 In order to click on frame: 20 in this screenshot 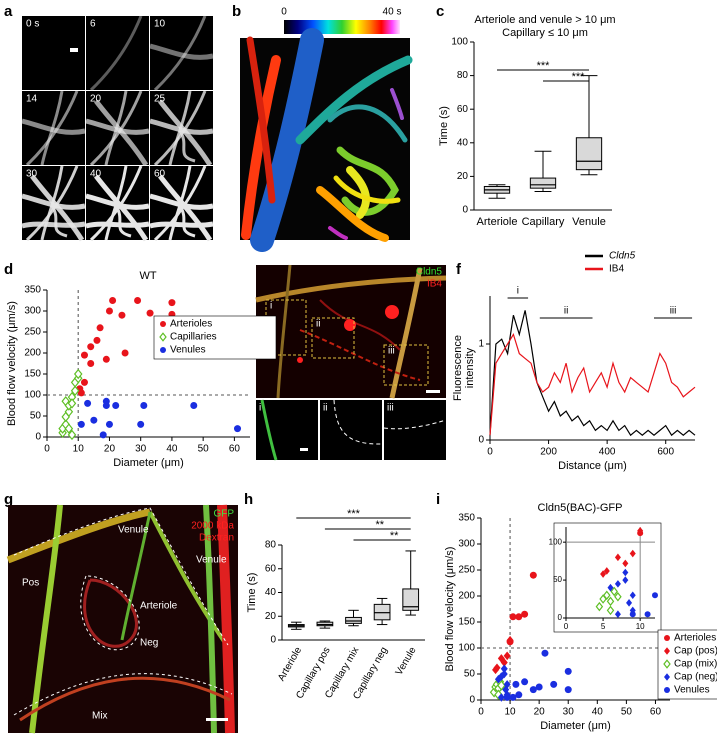, I will do `click(117, 128)`.